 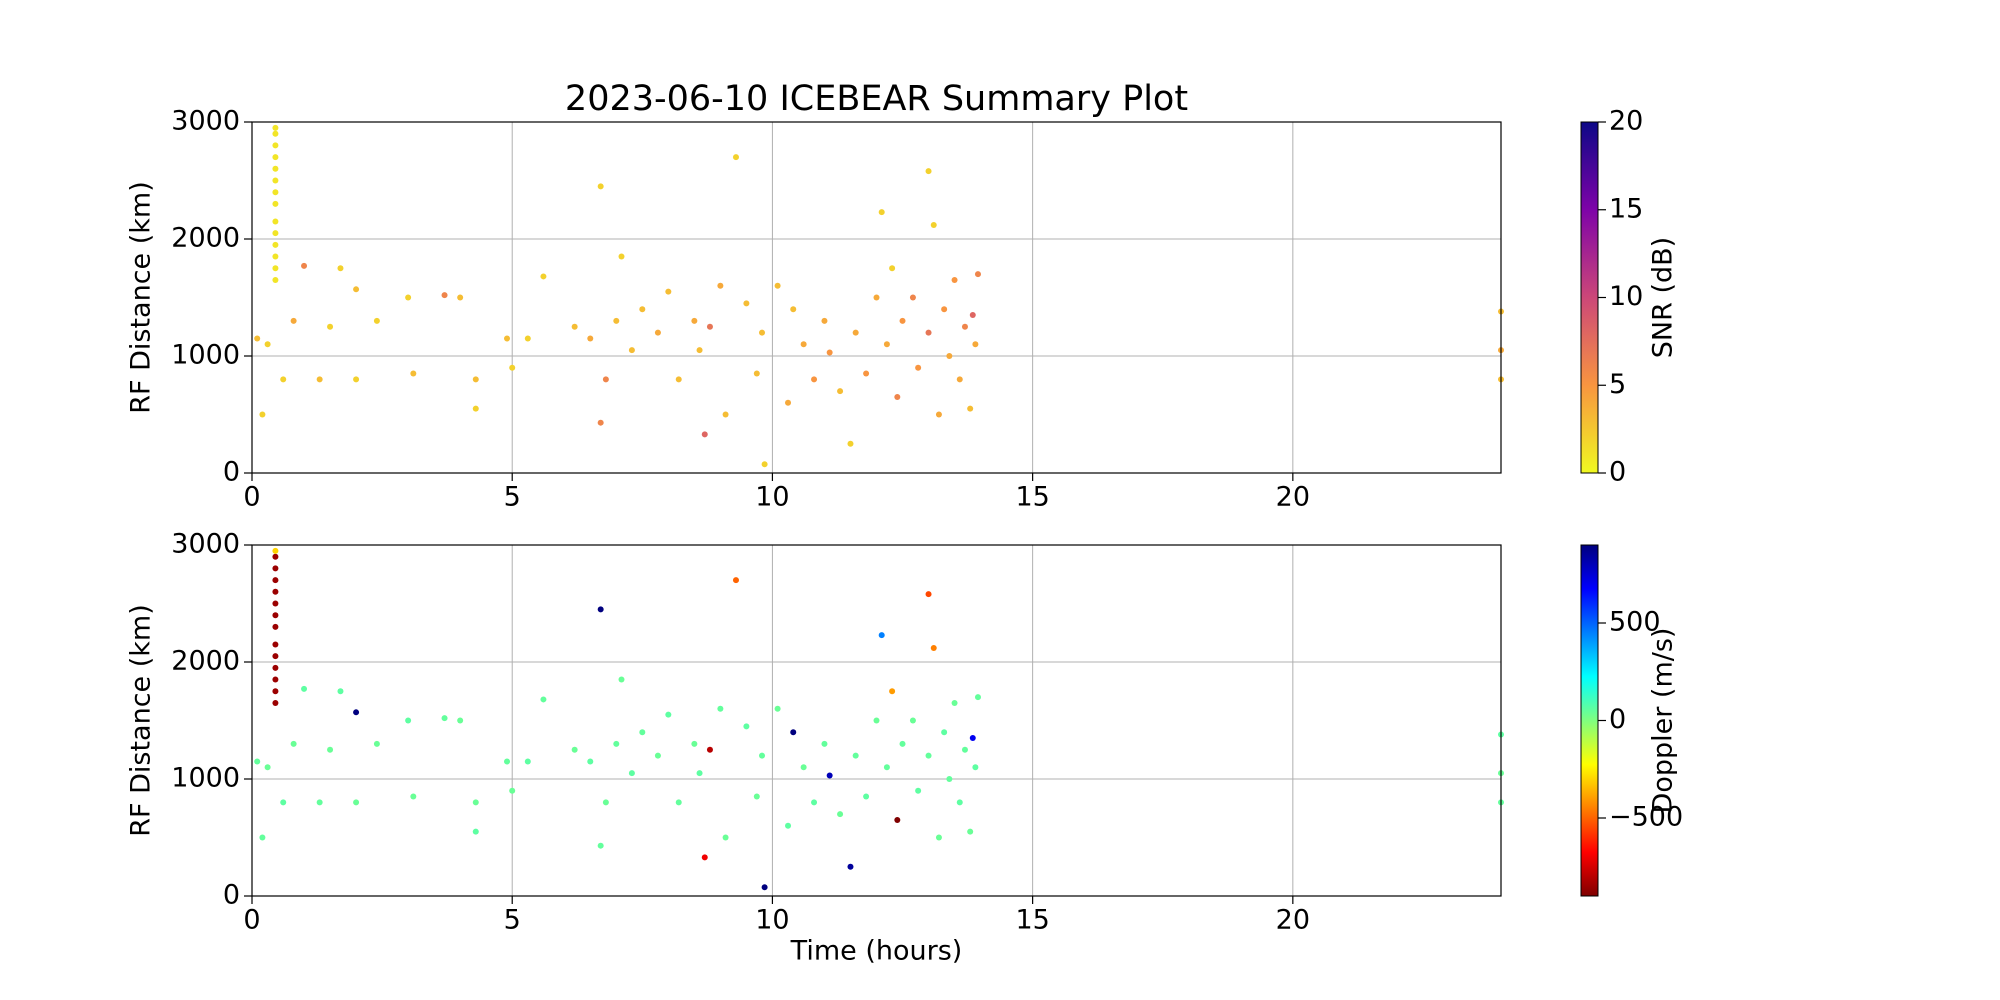 What do you see at coordinates (1617, 719) in the screenshot?
I see `colorbar-tick-label: 0` at bounding box center [1617, 719].